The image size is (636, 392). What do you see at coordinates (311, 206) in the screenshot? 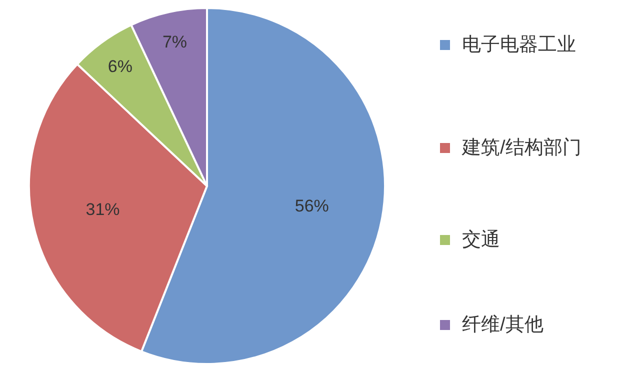
I see `data-label: 56%` at bounding box center [311, 206].